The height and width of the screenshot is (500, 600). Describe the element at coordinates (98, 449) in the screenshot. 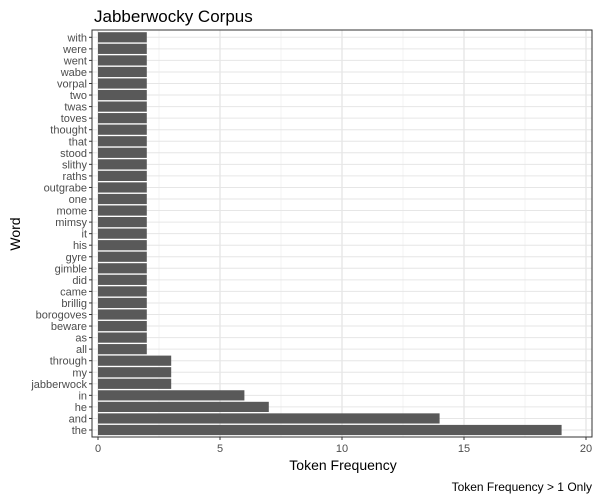

I see `x-tick-label: 0` at that location.